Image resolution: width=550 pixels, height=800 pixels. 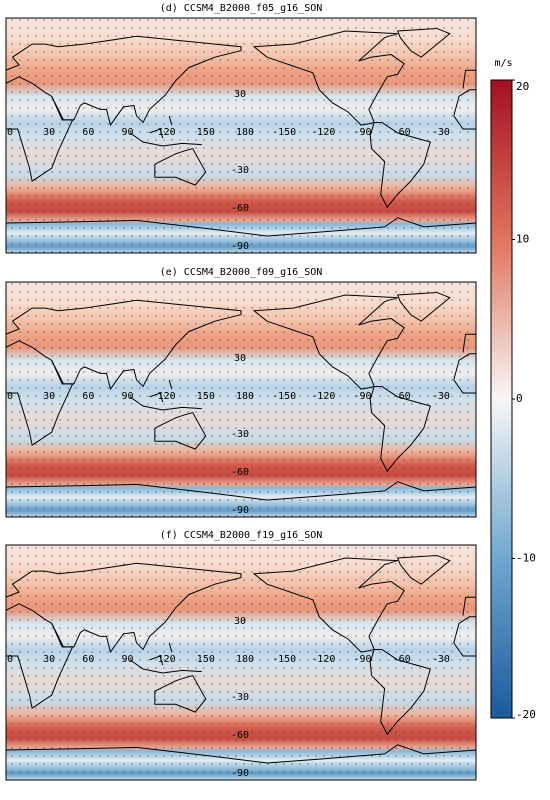 What do you see at coordinates (501, 399) in the screenshot?
I see `colorbar` at bounding box center [501, 399].